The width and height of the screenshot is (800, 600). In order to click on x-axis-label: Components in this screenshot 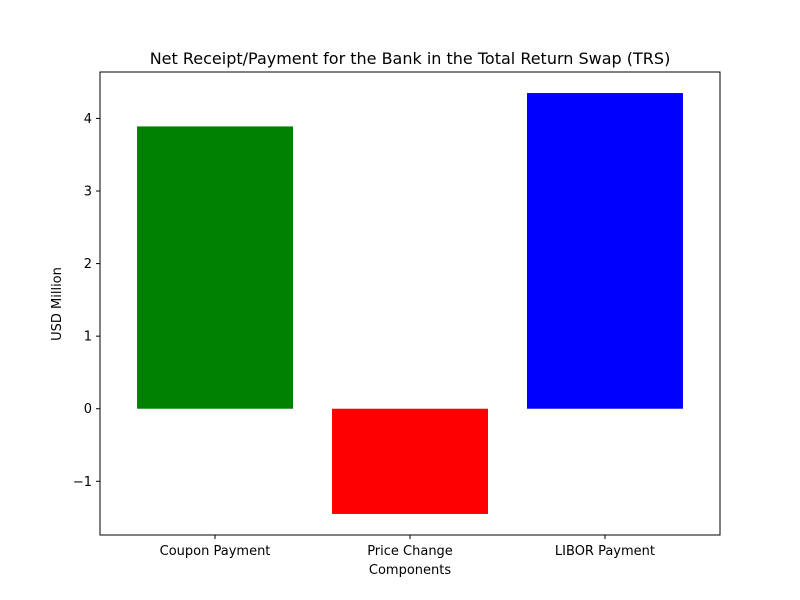, I will do `click(410, 570)`.